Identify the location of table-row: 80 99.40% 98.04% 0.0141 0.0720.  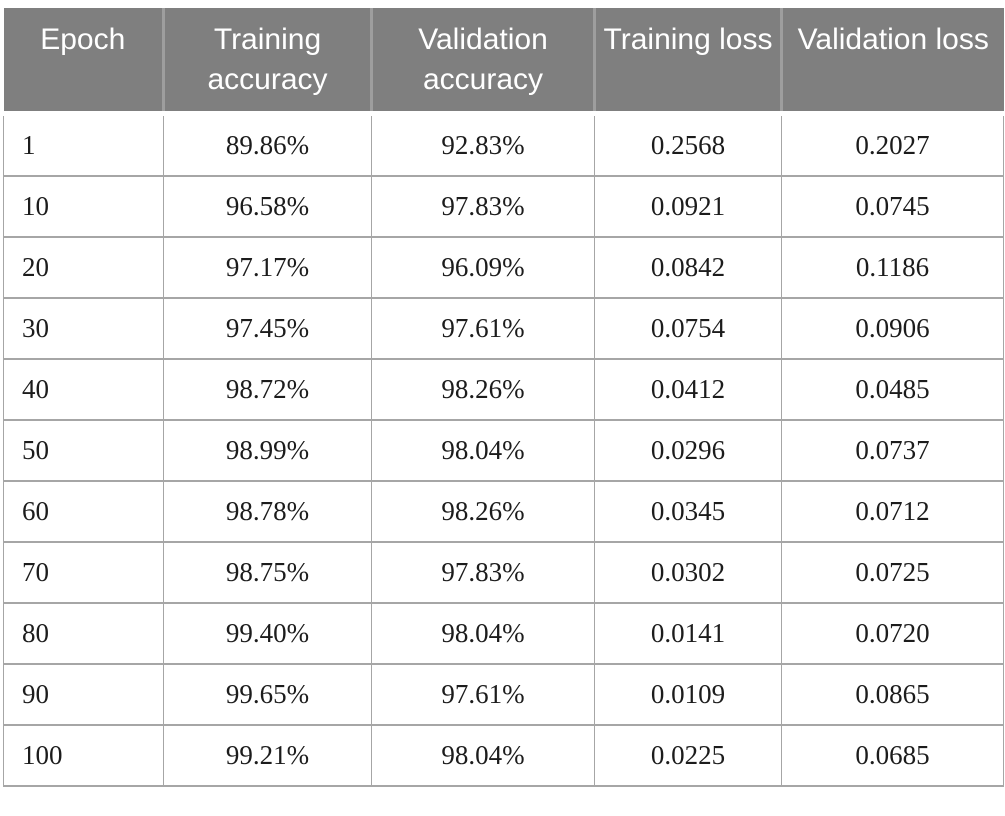
(503, 633).